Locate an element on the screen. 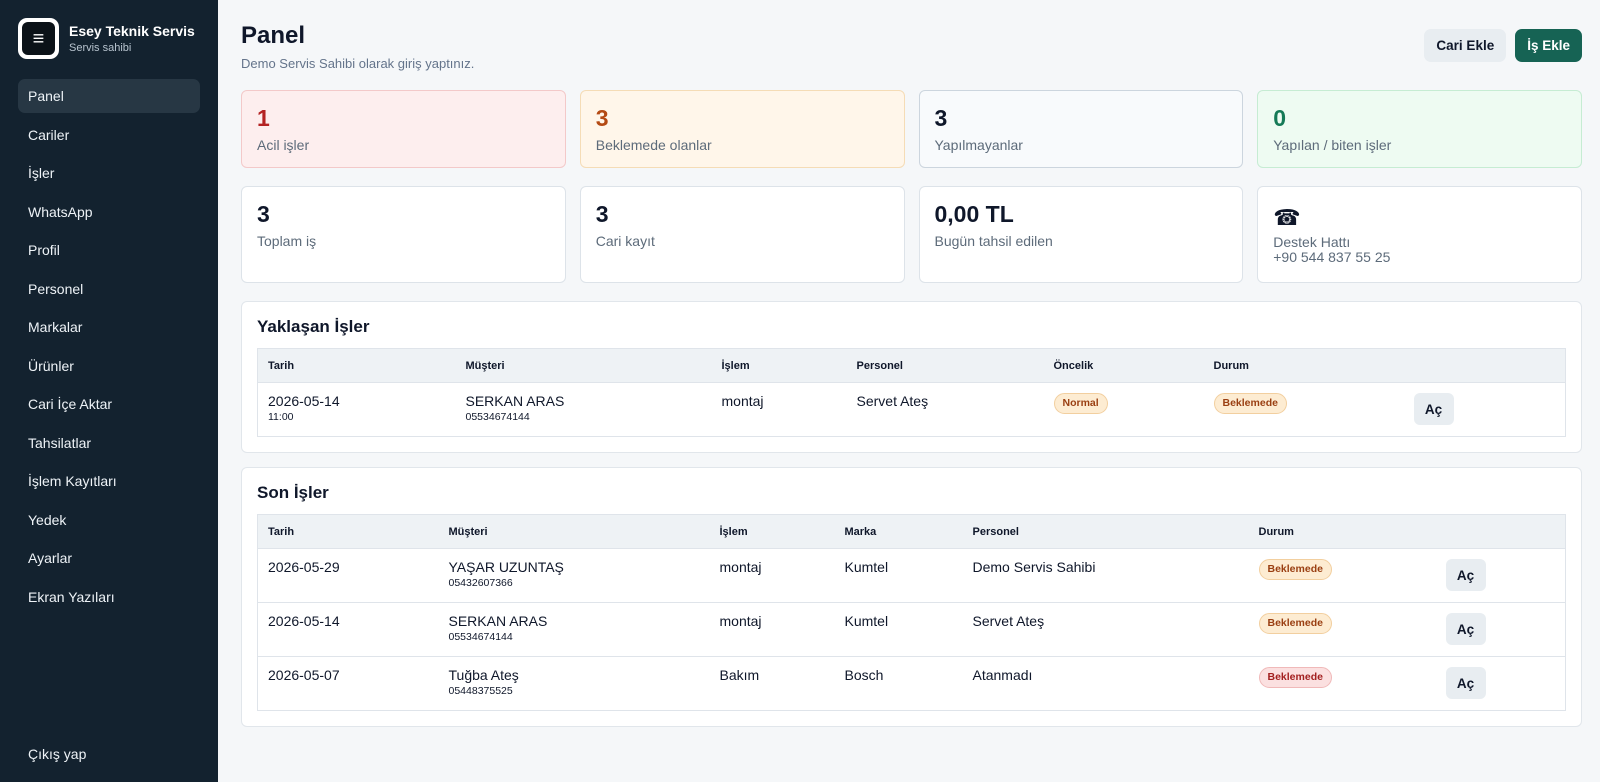  stat-pending: 3 Beklemede olanlar is located at coordinates (742, 129).